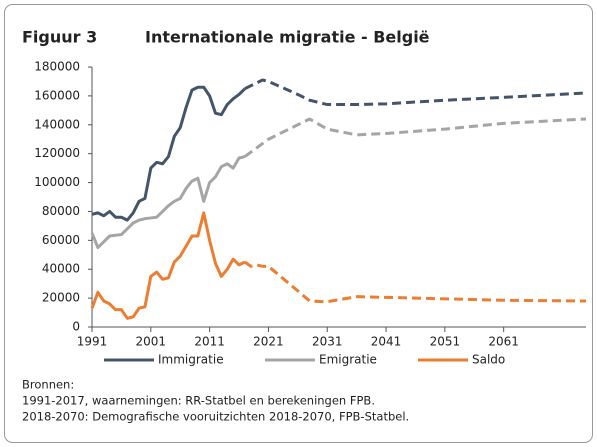  Describe the element at coordinates (57, 182) in the screenshot. I see `y-tick-label: 100000` at that location.